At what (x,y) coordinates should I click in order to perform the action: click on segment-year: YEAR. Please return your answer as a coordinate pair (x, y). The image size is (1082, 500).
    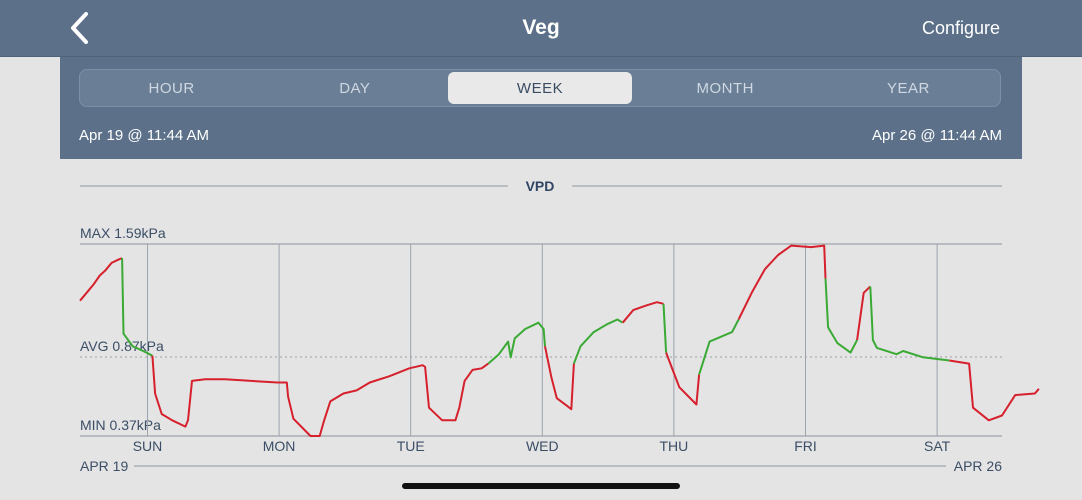
    Looking at the image, I should click on (908, 88).